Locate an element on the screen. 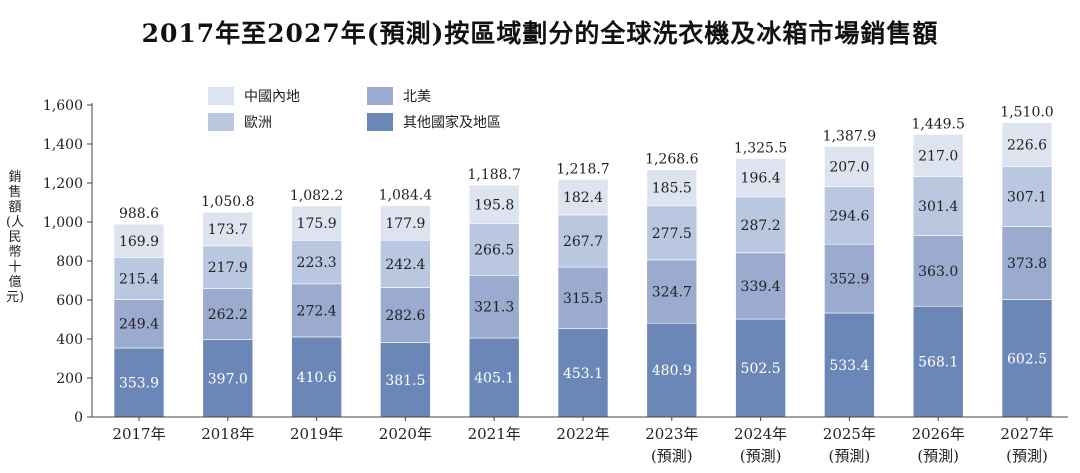 The image size is (1080, 473). data-label: 242.4 is located at coordinates (405, 265).